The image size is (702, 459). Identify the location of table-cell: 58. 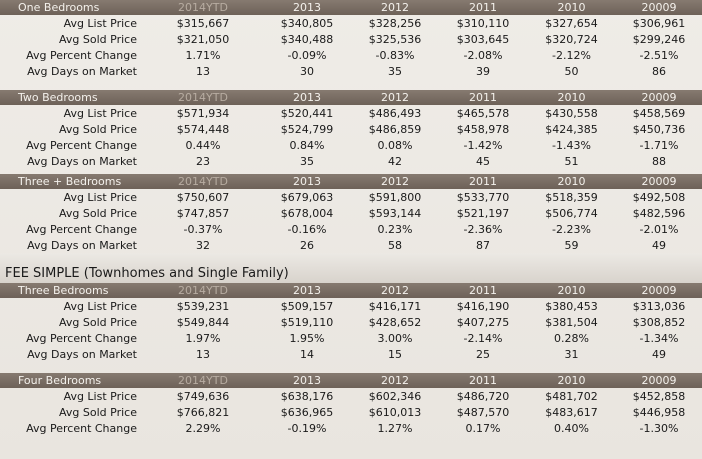
(395, 245).